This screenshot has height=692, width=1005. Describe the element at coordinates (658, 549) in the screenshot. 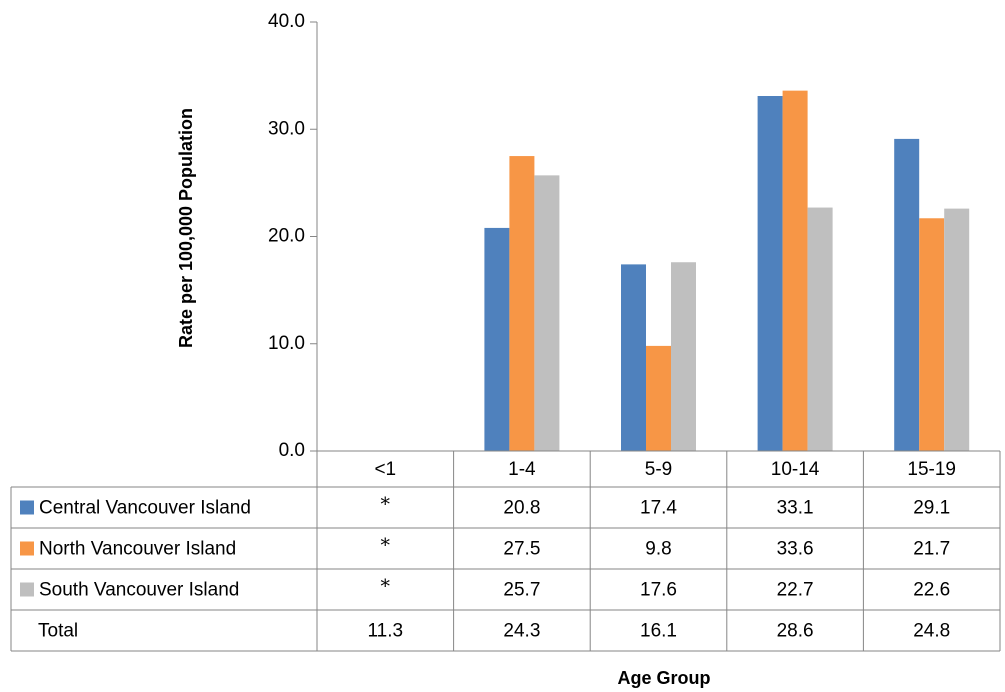

I see `data-label: 9.8` at that location.